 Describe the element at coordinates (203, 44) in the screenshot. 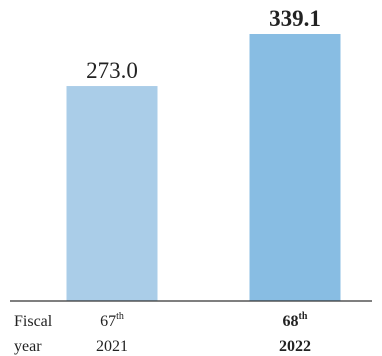

I see `value-labels-group: 273.0 339.1` at that location.